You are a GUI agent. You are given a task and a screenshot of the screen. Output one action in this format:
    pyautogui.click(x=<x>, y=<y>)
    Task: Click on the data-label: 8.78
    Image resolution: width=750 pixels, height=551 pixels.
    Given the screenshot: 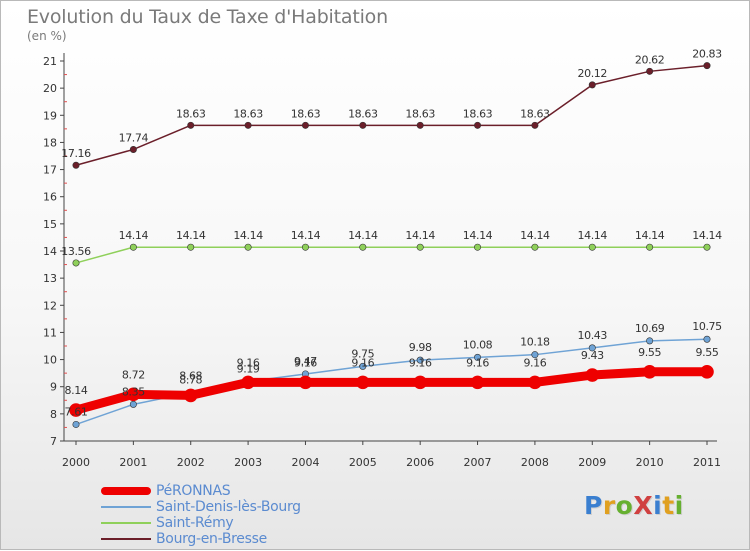 What is the action you would take?
    pyautogui.click(x=190, y=380)
    